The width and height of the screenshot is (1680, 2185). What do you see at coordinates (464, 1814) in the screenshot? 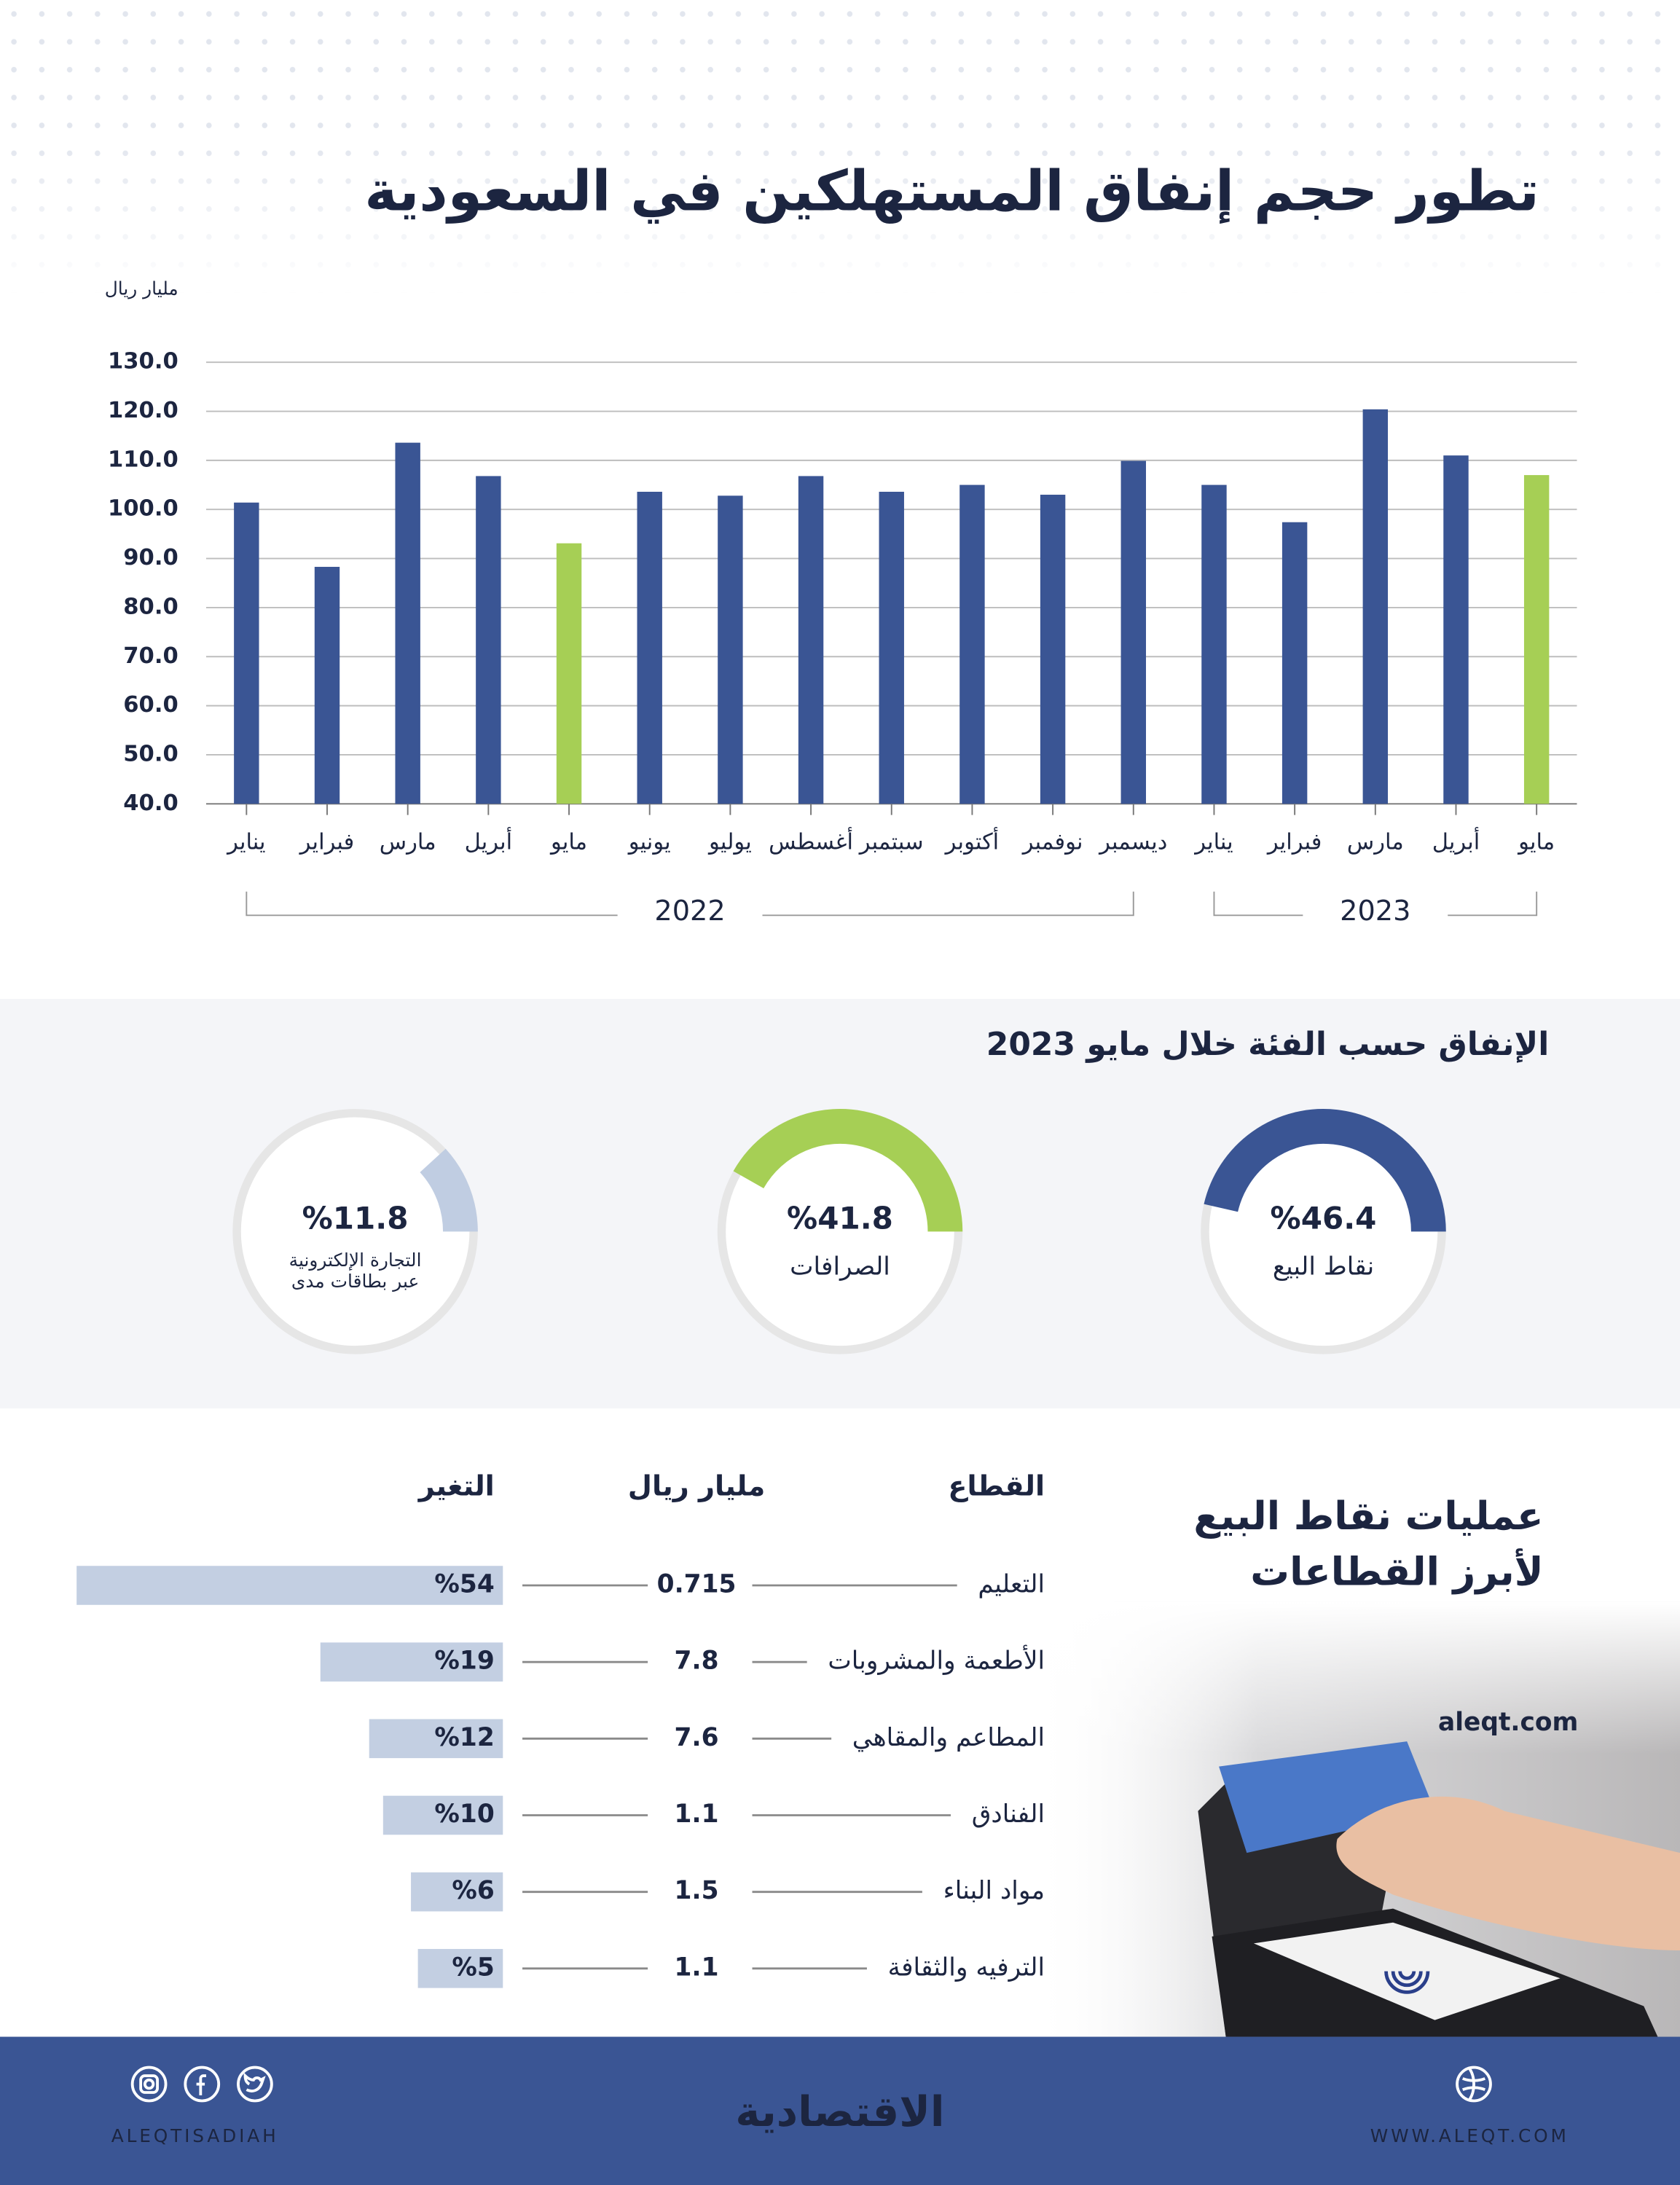
I see `change-label: %10` at bounding box center [464, 1814].